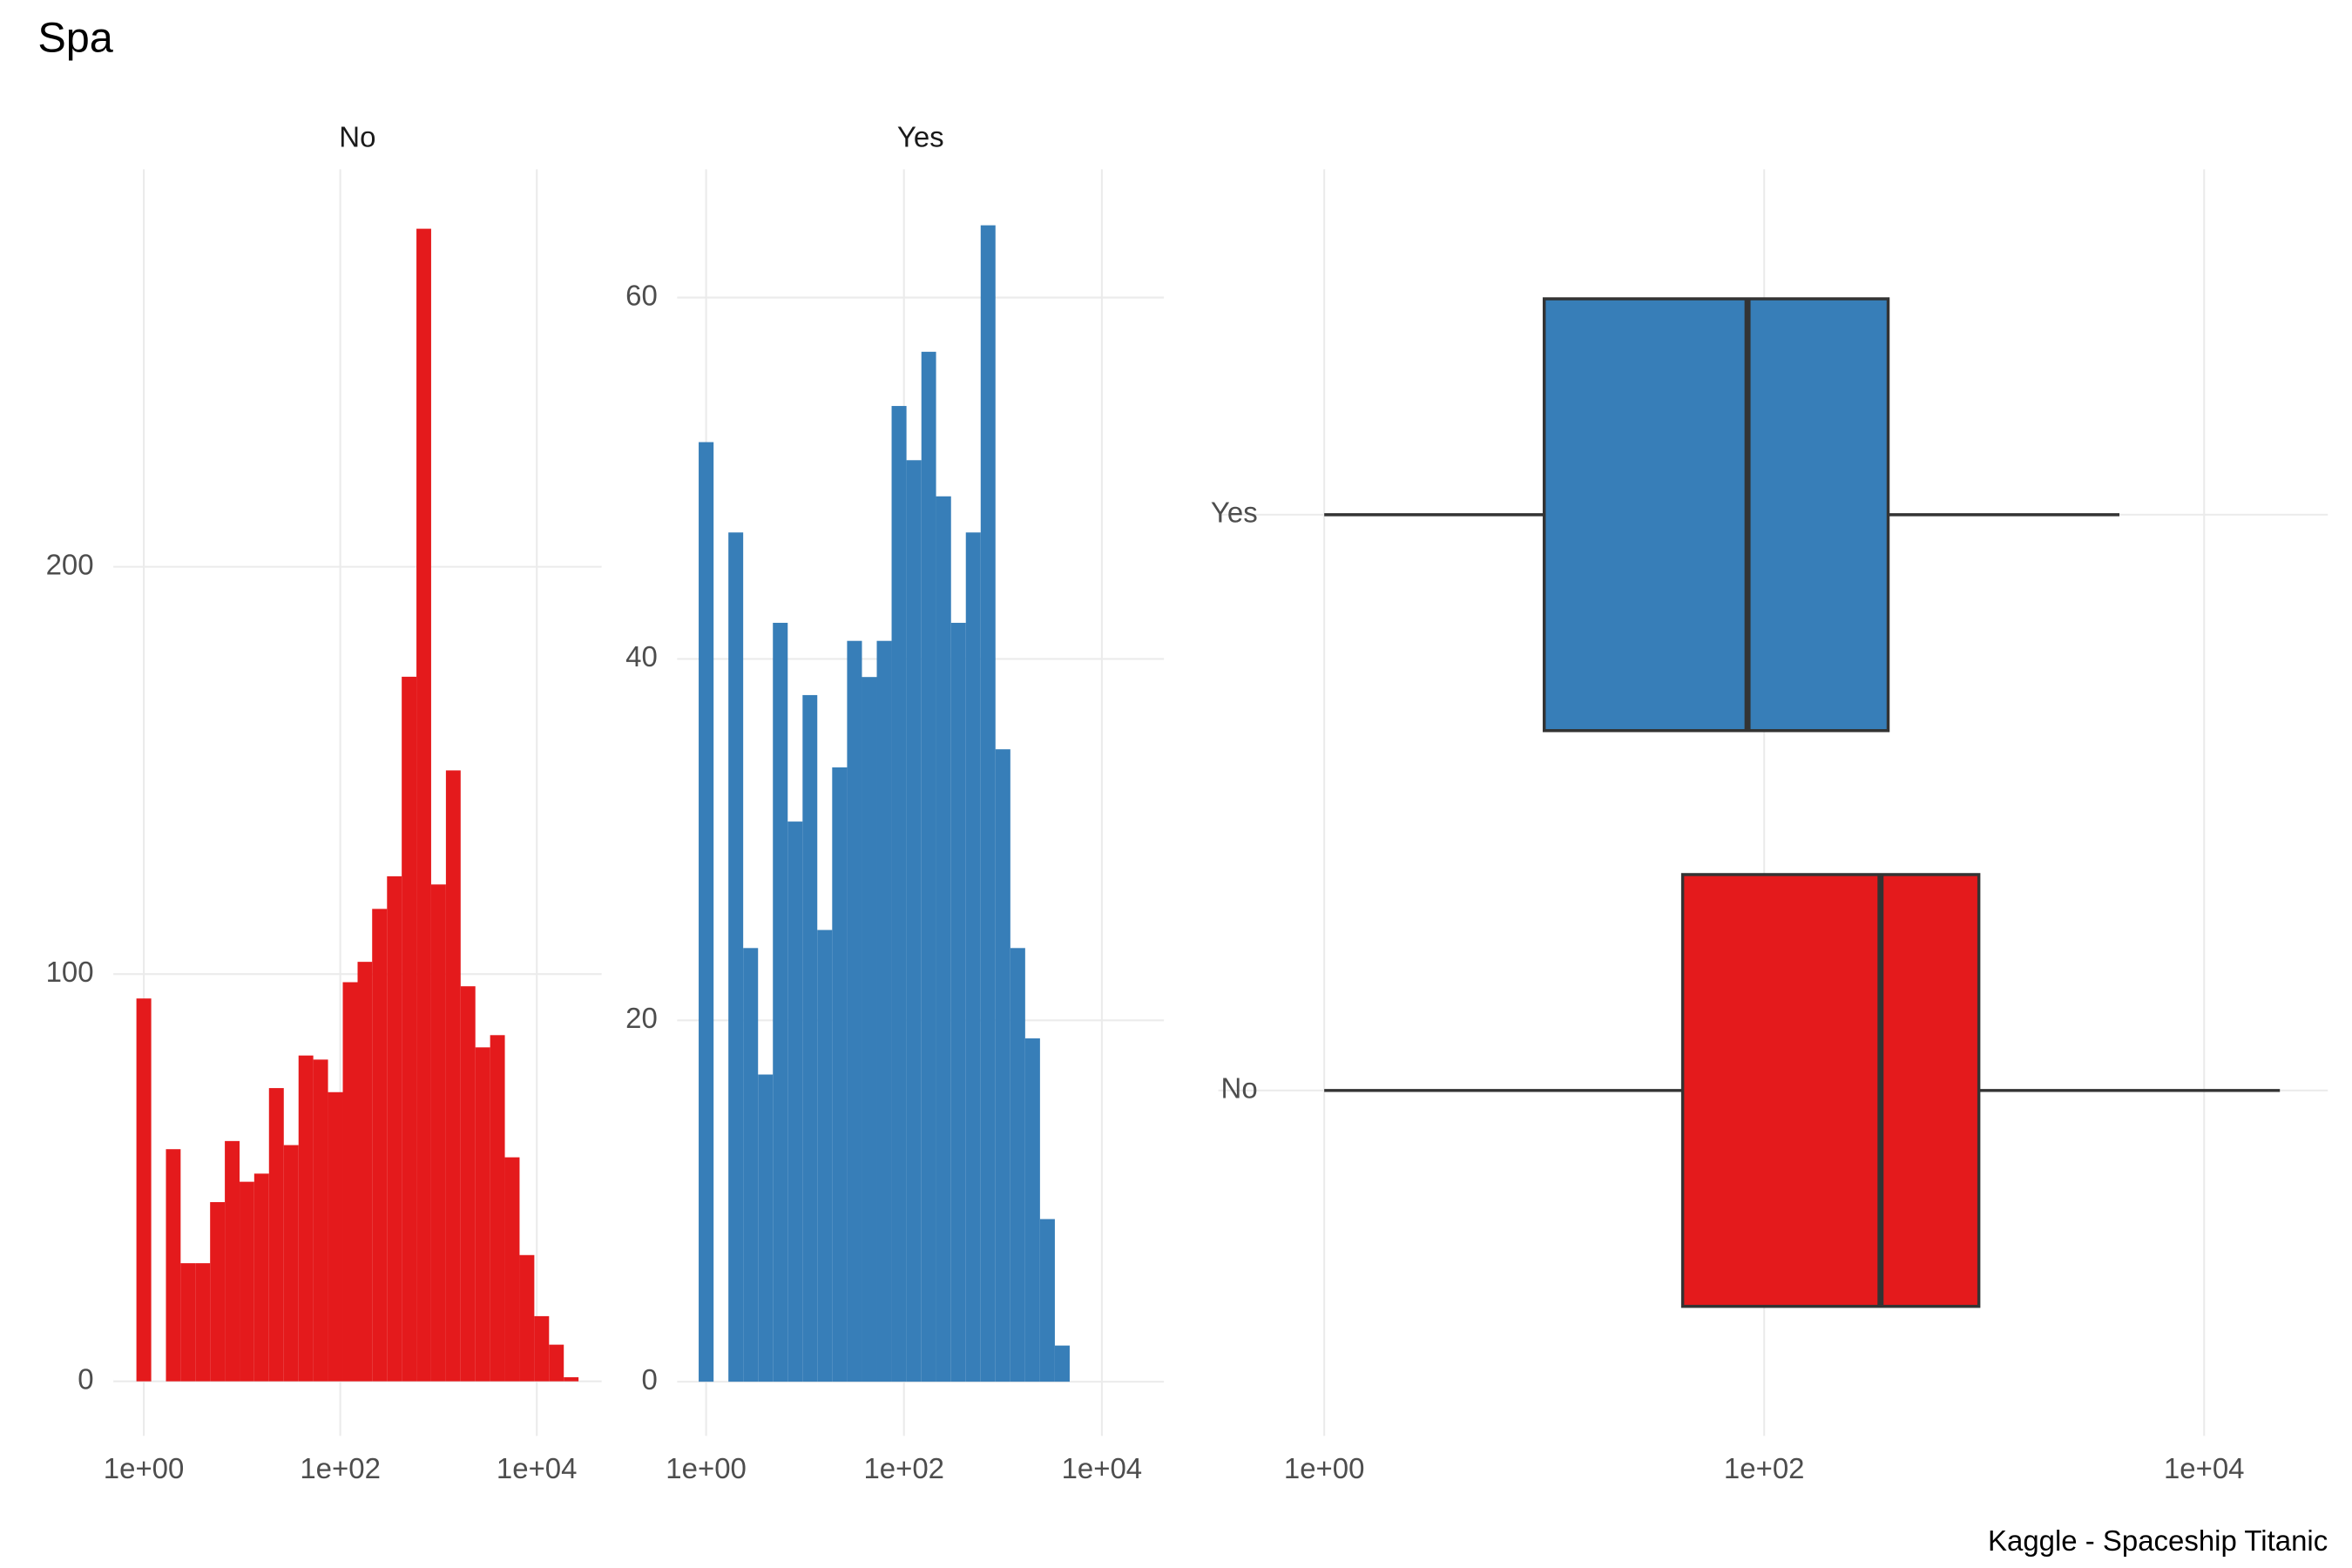 This screenshot has width=2352, height=1568. What do you see at coordinates (641, 295) in the screenshot?
I see `y-tick-label: 60` at bounding box center [641, 295].